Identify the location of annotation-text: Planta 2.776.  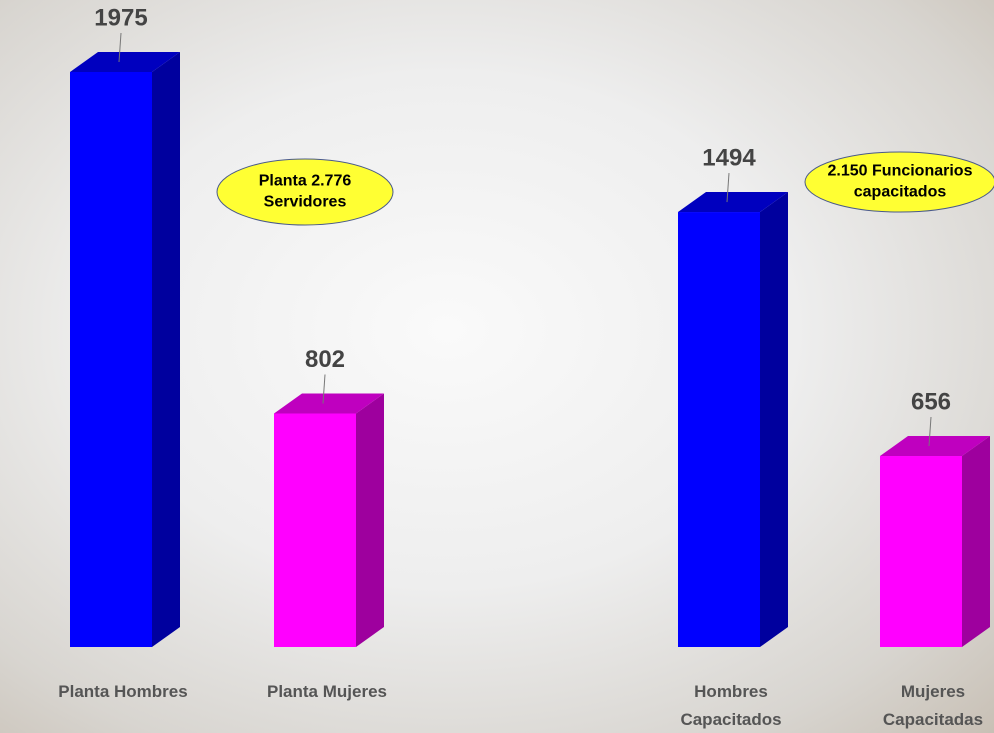
(305, 181).